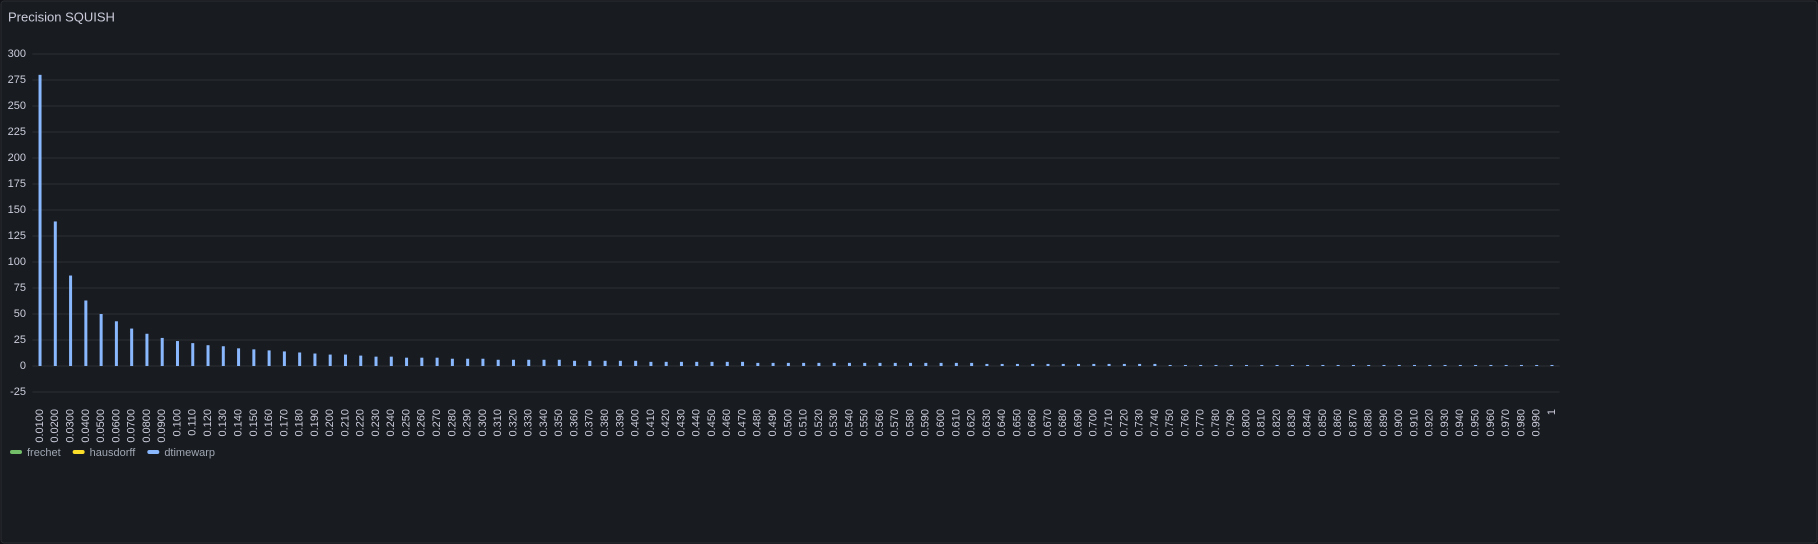 The height and width of the screenshot is (544, 1818). I want to click on x-tick-label: 0.380, so click(605, 423).